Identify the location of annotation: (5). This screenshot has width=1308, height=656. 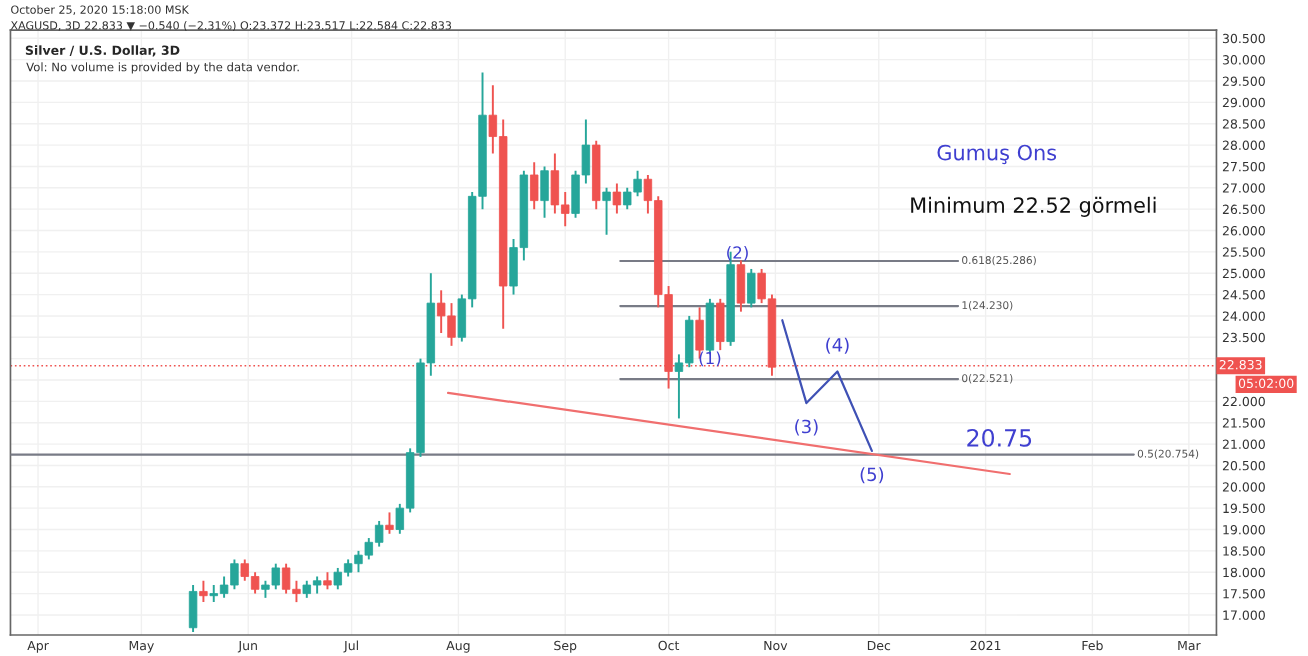
(872, 475).